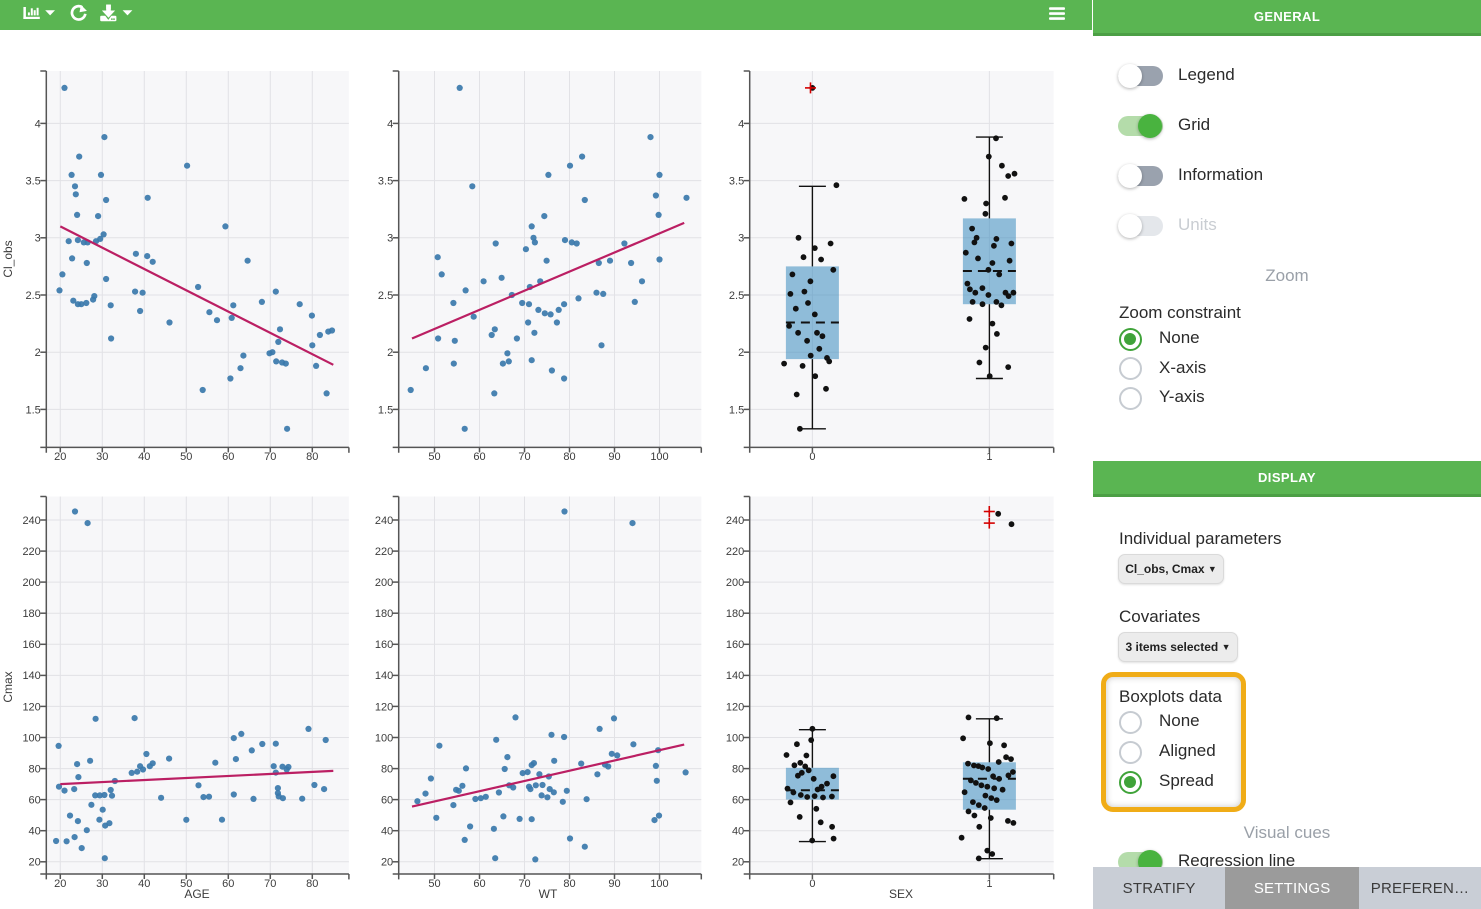  Describe the element at coordinates (196, 894) in the screenshot. I see `svg-text: AGE` at that location.